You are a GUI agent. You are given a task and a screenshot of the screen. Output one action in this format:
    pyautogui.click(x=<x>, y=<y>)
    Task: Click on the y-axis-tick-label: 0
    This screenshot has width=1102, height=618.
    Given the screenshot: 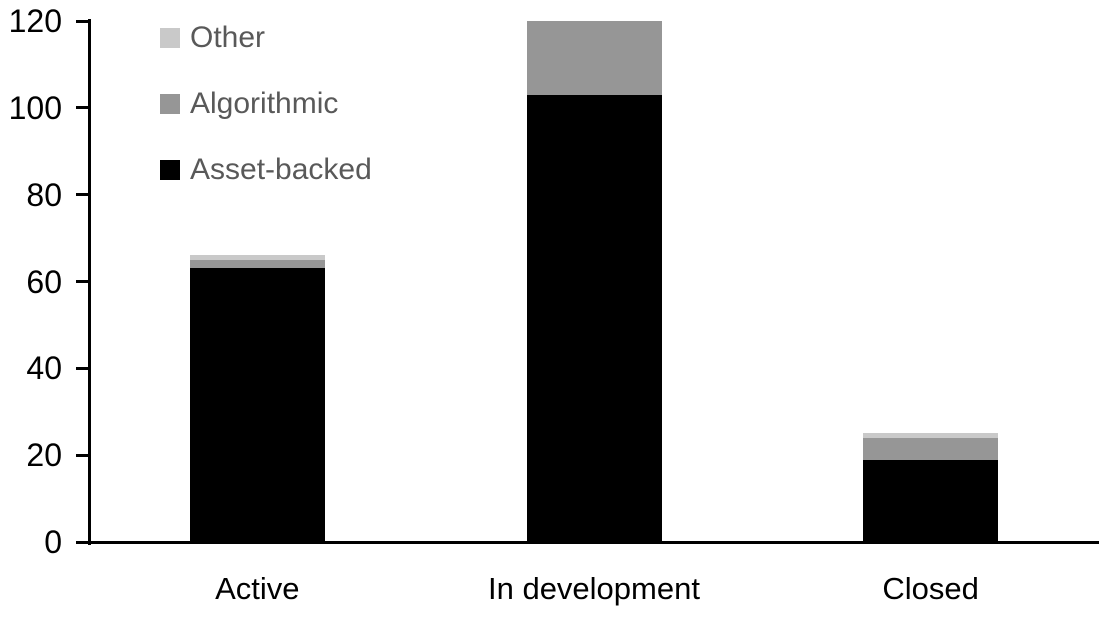 What is the action you would take?
    pyautogui.click(x=53, y=542)
    